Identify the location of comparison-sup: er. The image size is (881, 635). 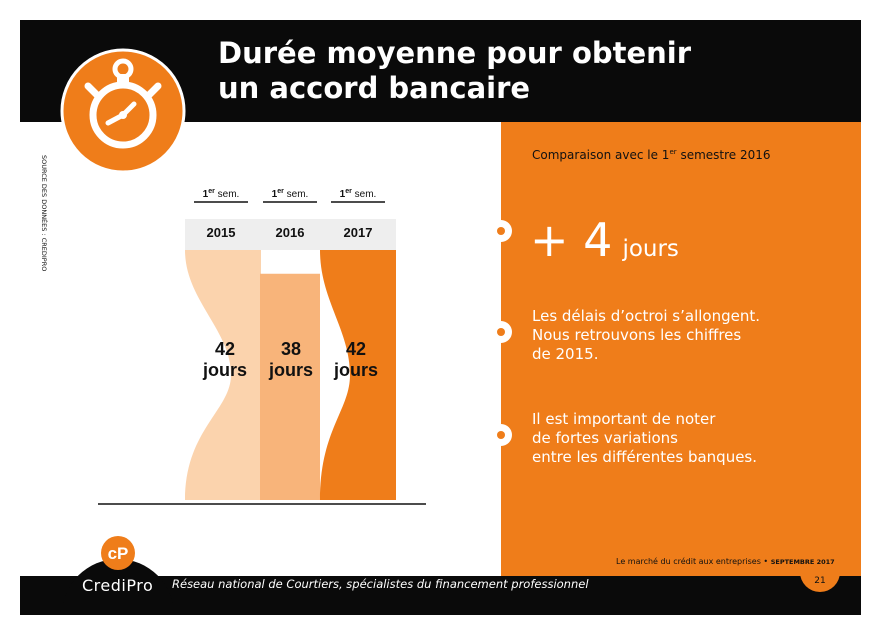
(673, 152).